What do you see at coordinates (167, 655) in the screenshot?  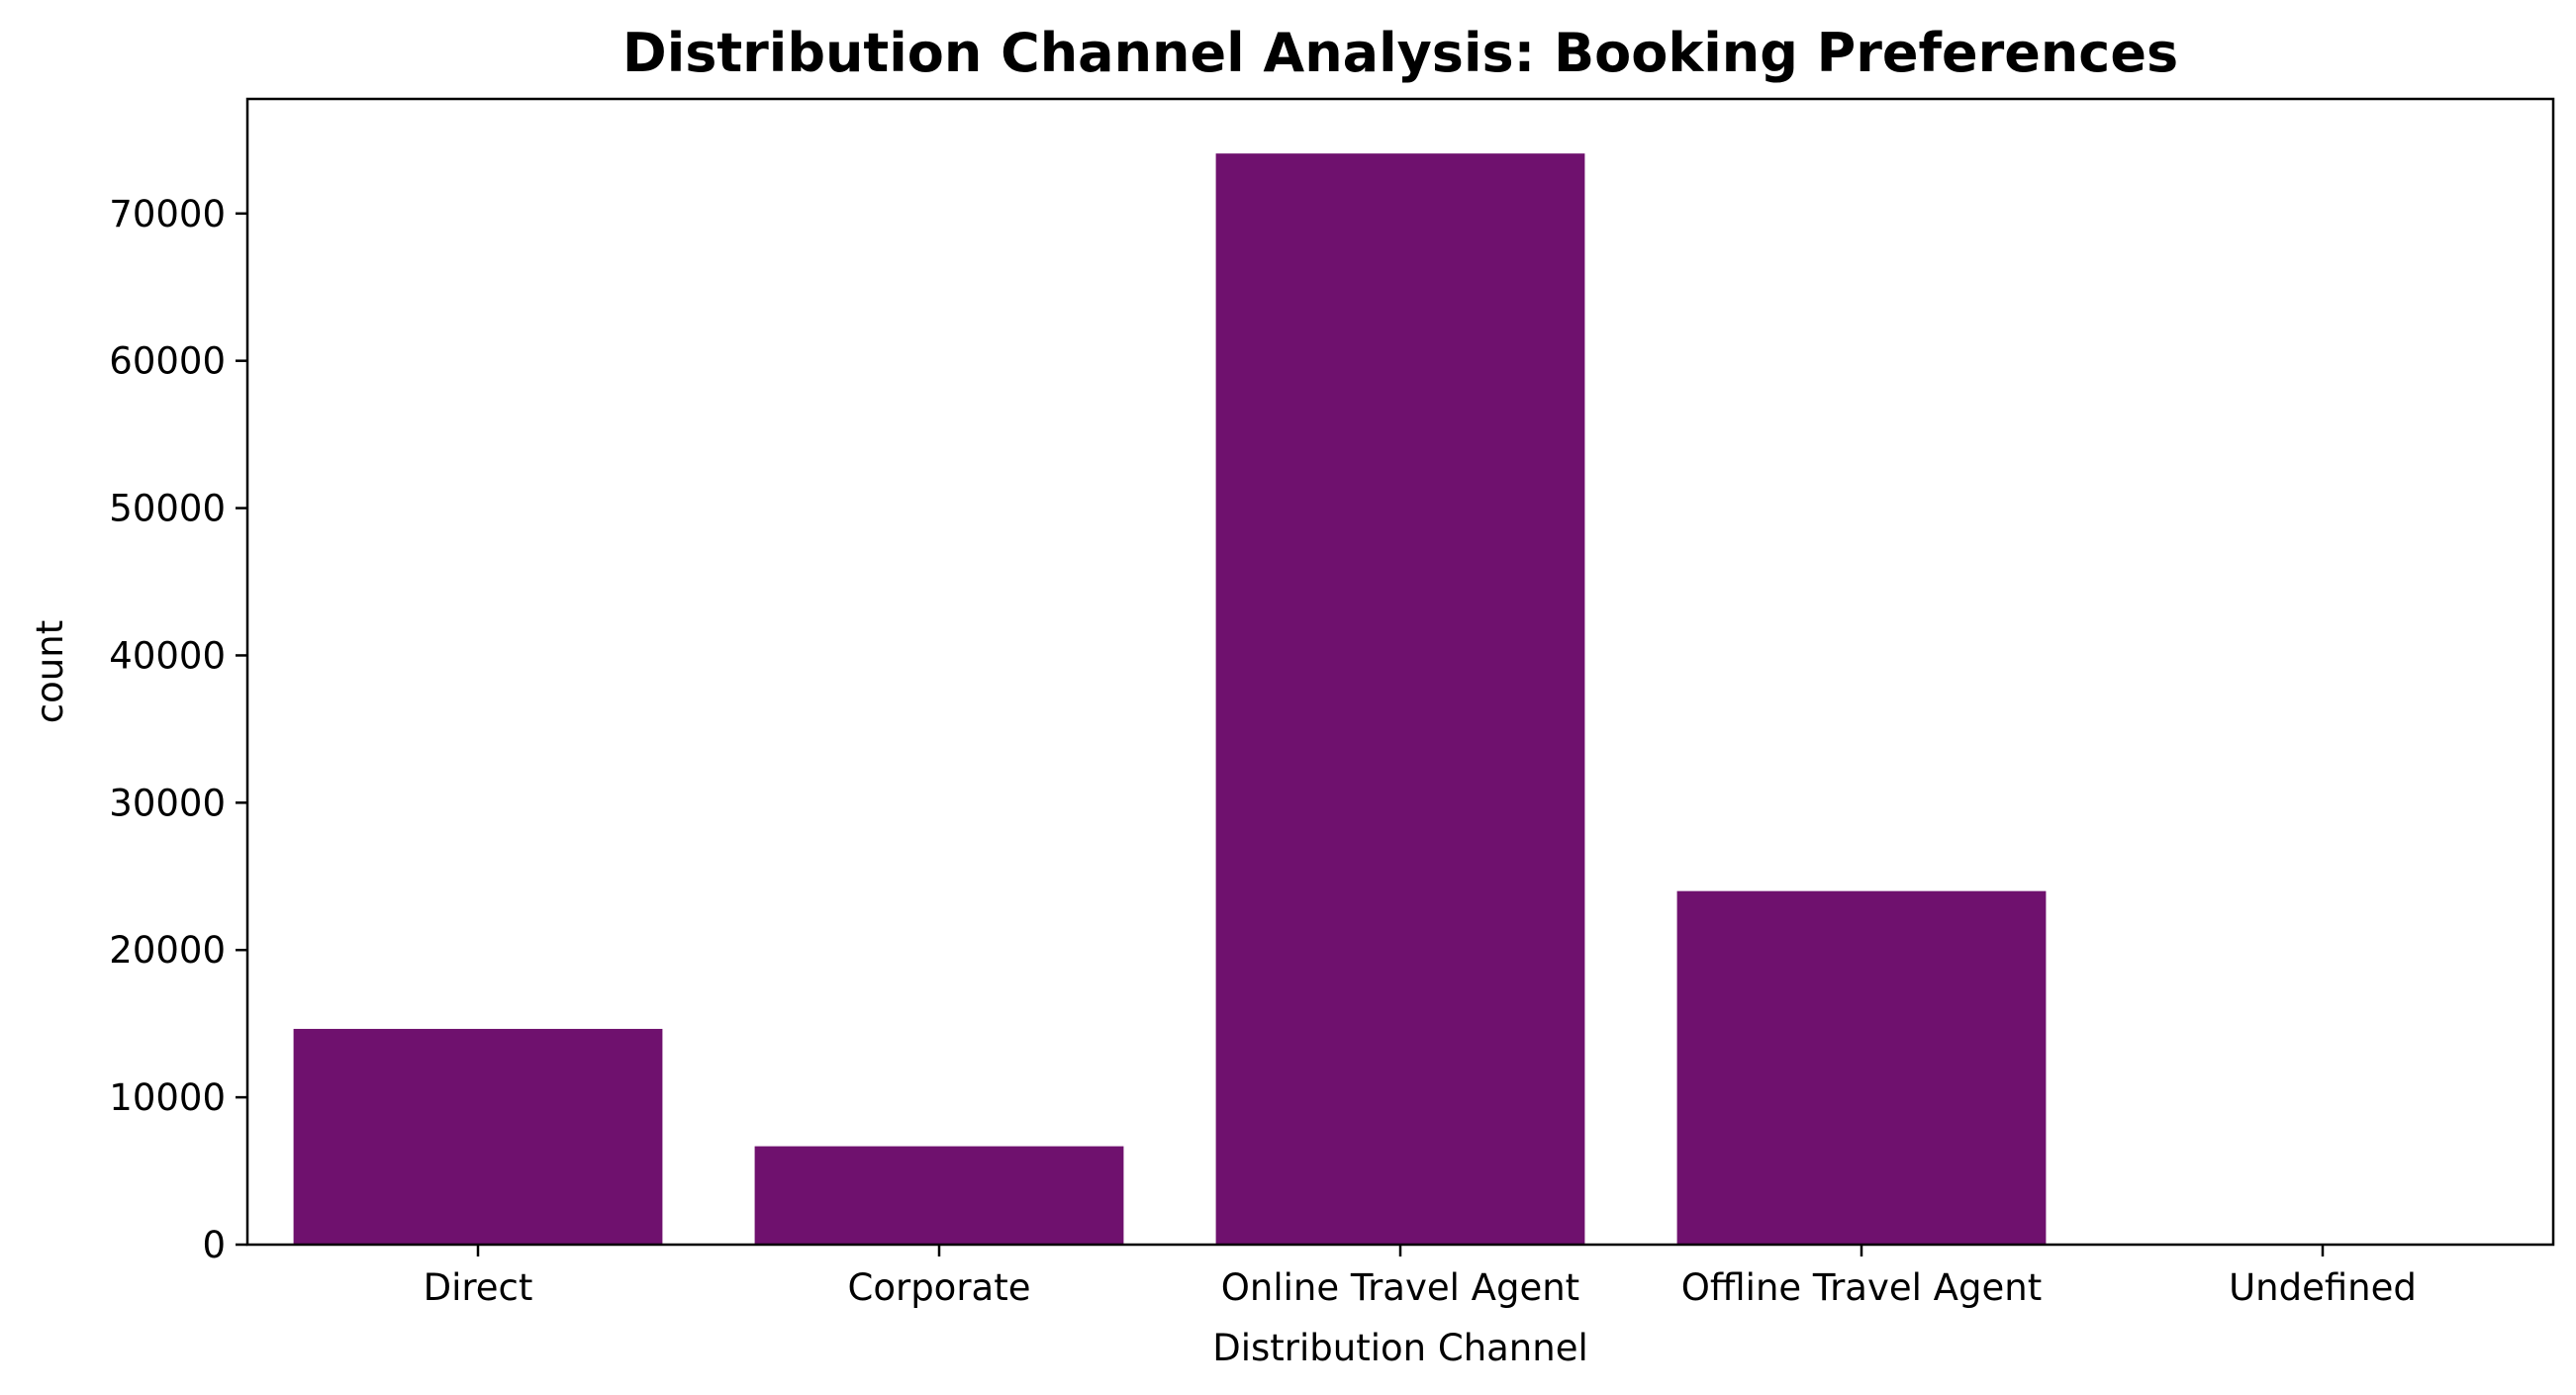 I see `y-tick-label: 40000` at bounding box center [167, 655].